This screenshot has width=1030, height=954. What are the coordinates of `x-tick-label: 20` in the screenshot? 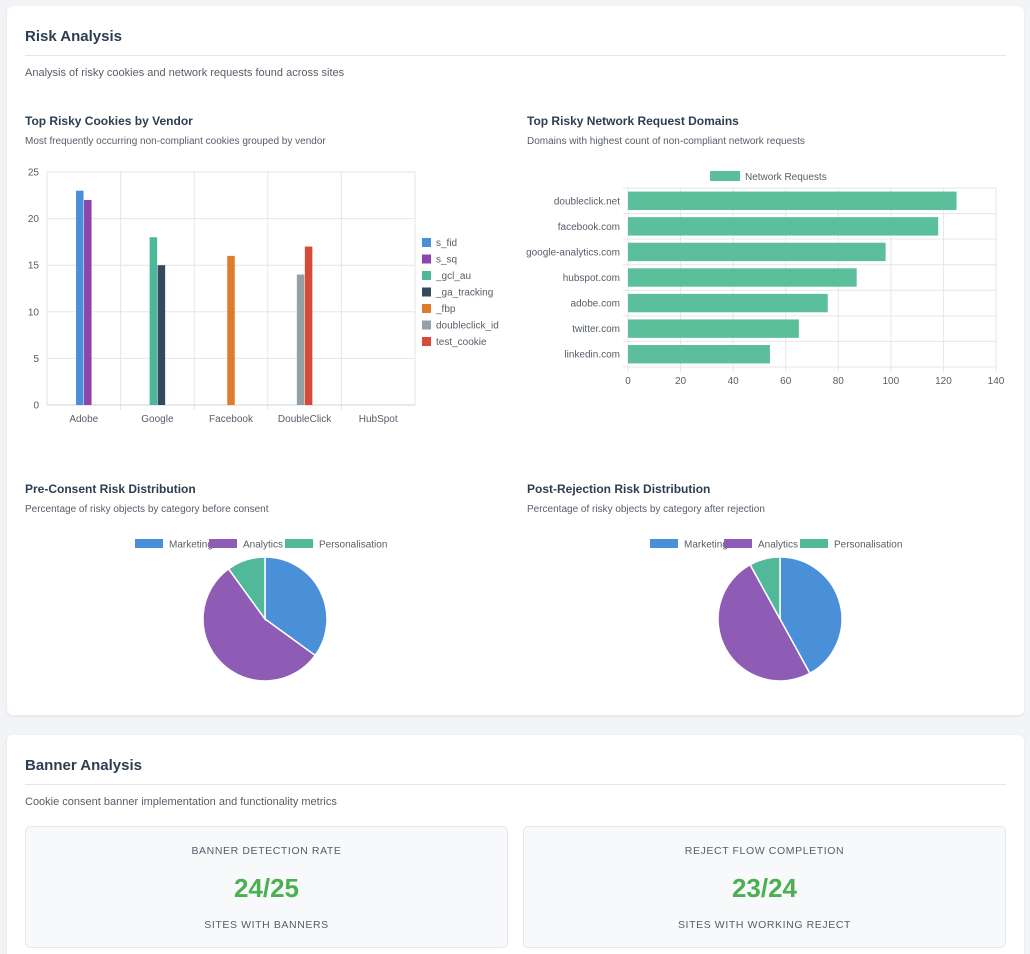 It's located at (681, 381).